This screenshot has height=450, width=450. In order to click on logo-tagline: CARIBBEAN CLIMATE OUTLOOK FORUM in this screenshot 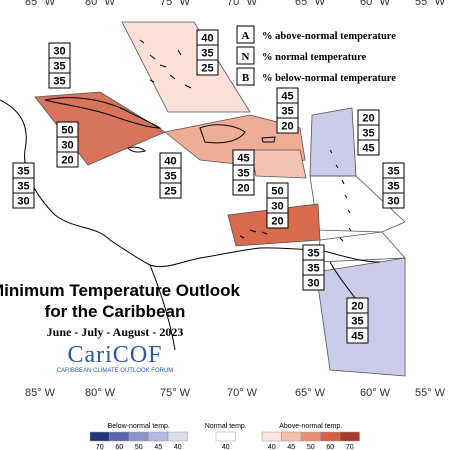, I will do `click(115, 371)`.